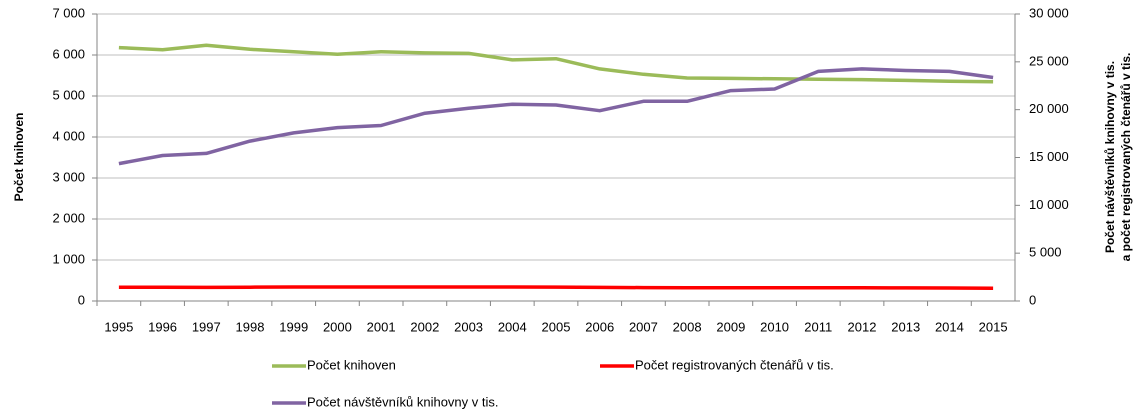 This screenshot has width=1141, height=413. Describe the element at coordinates (556, 326) in the screenshot. I see `x-tick-label: 2005` at that location.